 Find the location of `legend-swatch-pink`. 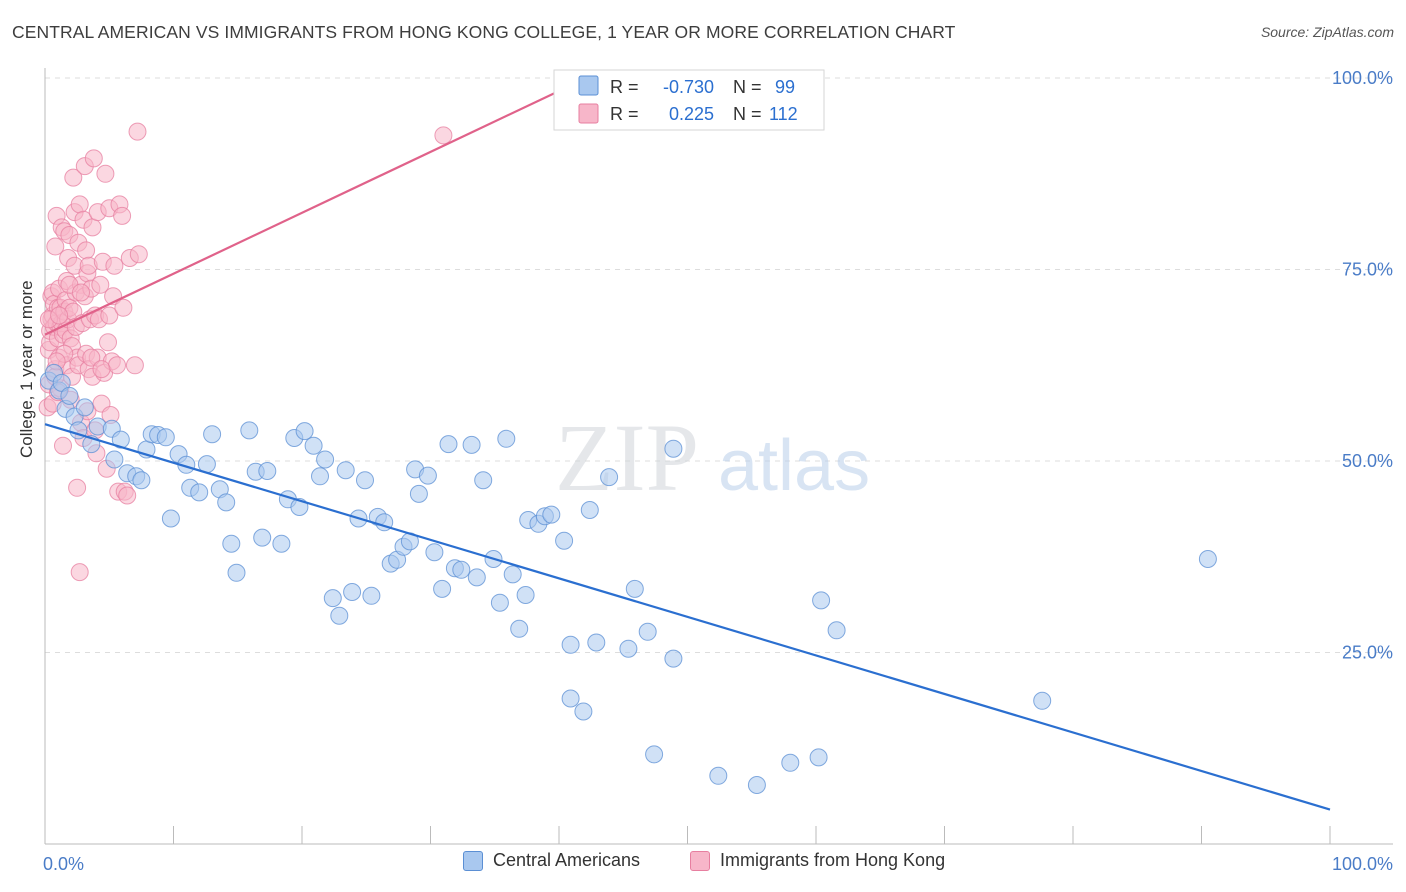

legend-swatch-pink is located at coordinates (588, 113).